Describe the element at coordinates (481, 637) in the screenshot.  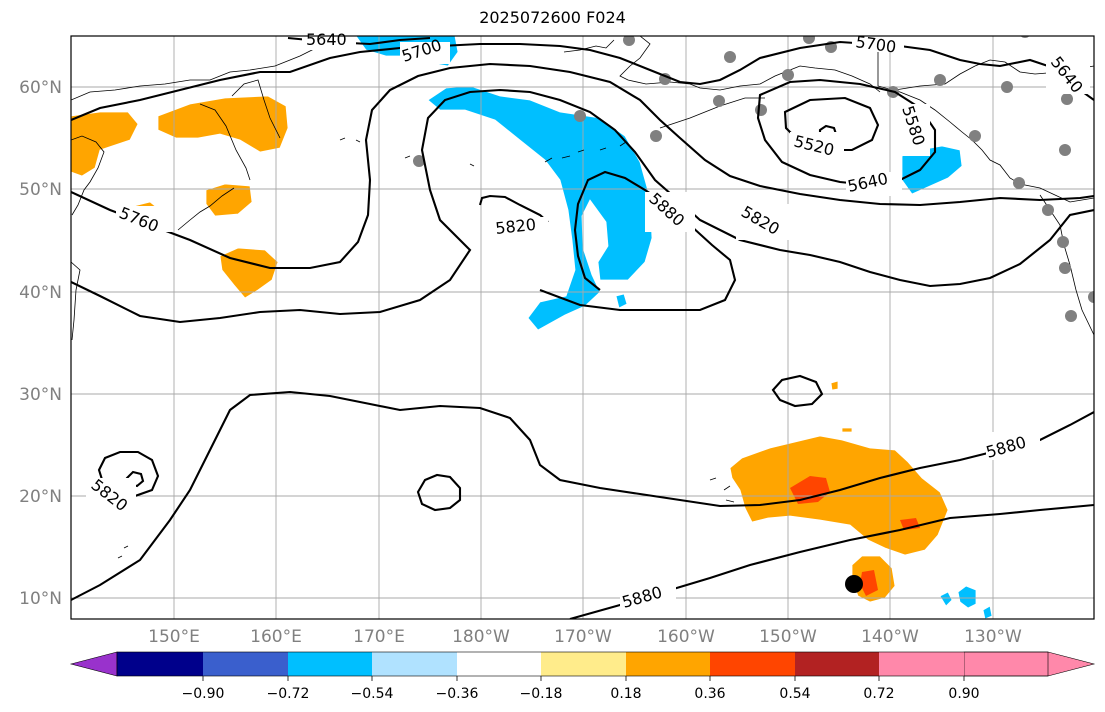
I see `lon-label: 180°W` at that location.